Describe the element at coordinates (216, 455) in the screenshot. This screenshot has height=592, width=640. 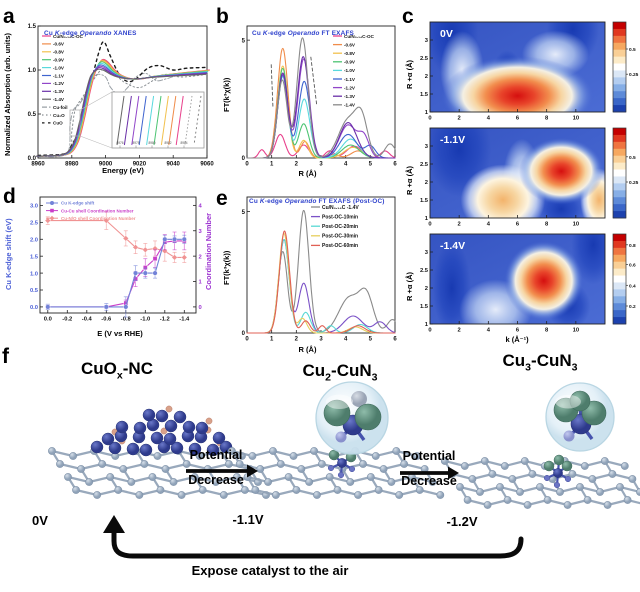
I see `arrow1-label-potential: Potential` at that location.